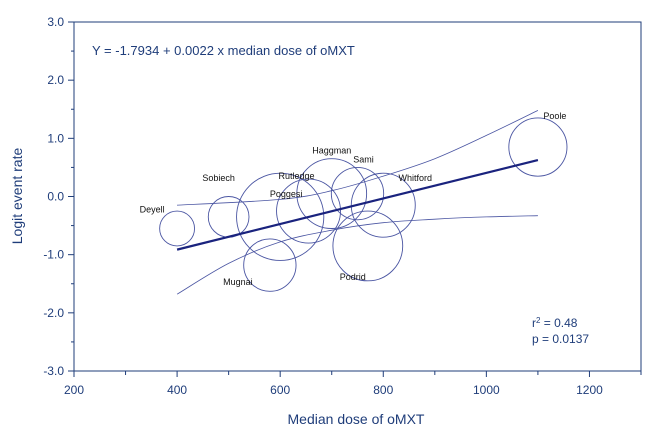 The width and height of the screenshot is (660, 439). I want to click on bubble-haggman, so click(332, 193).